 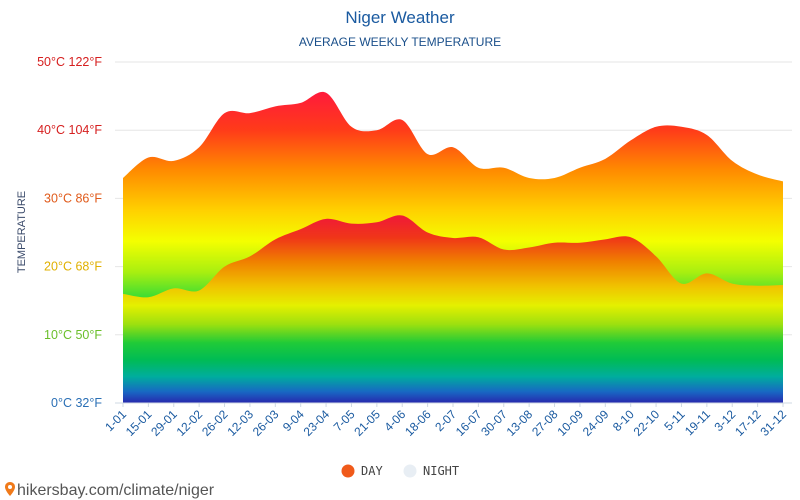 I want to click on x-tick-label: 27-08, so click(x=545, y=423).